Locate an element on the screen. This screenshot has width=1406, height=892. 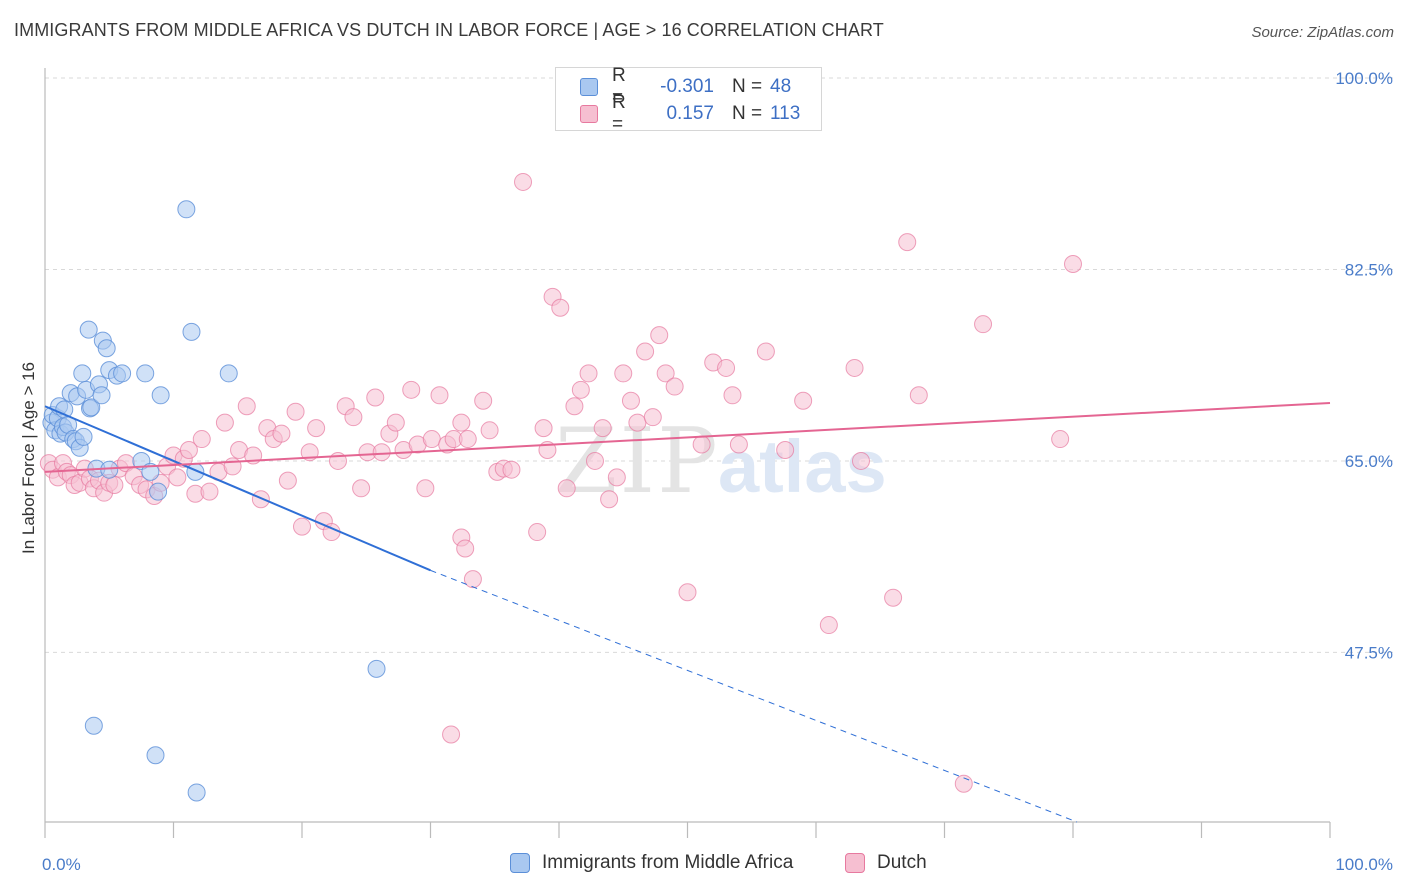
legend-r-value: -0.301 is located at coordinates (687, 86).